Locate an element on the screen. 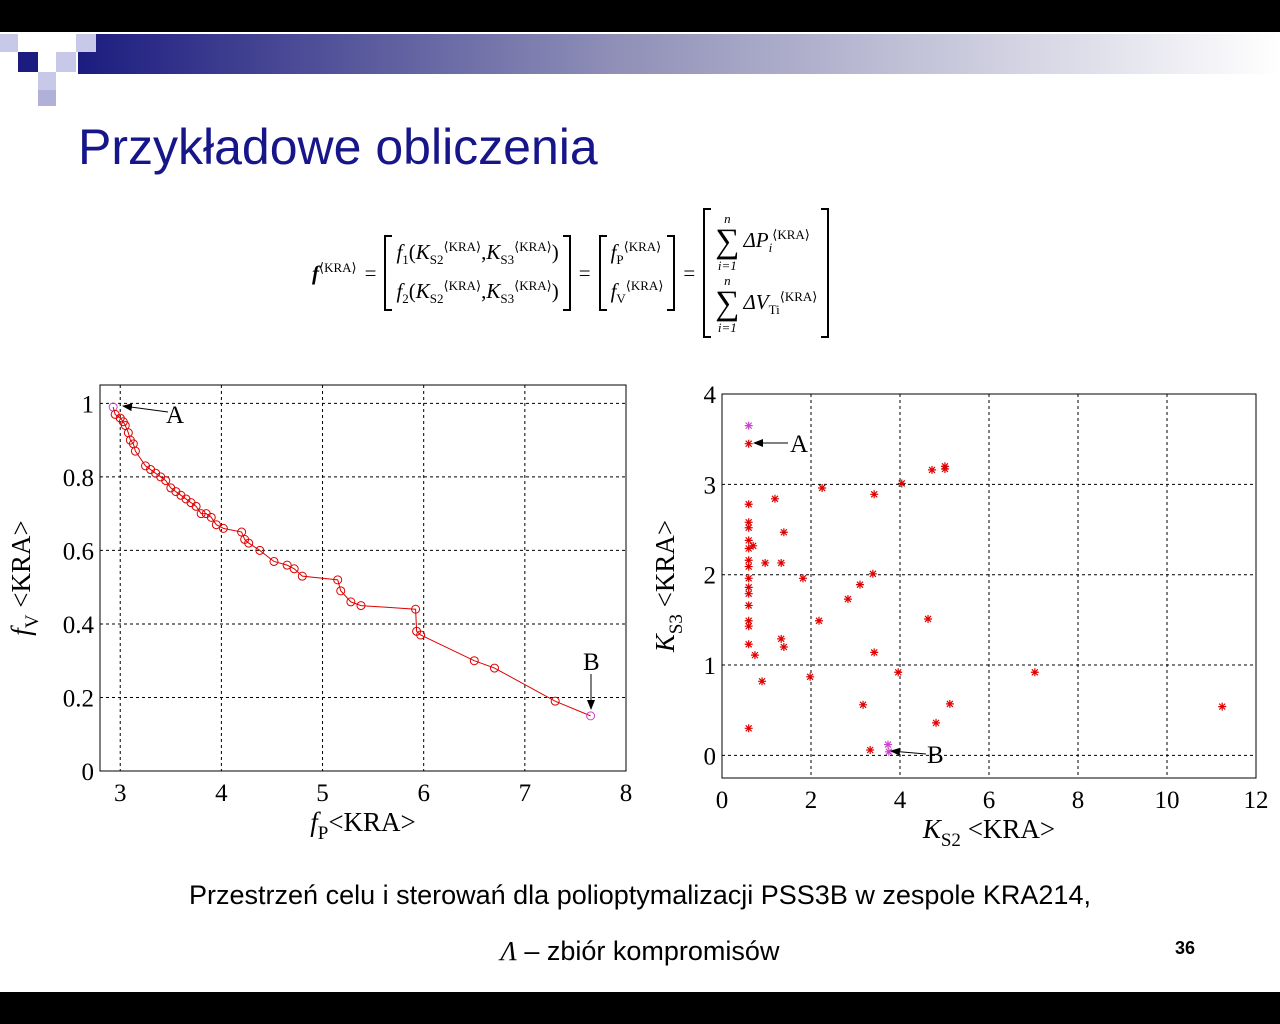 The height and width of the screenshot is (1024, 1280). formula-part: V is located at coordinates (621, 299).